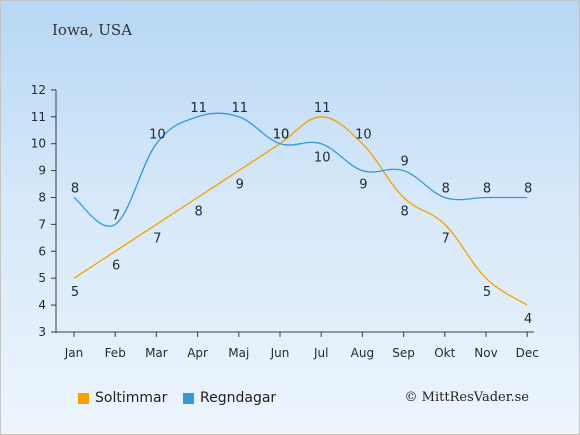 Image resolution: width=580 pixels, height=435 pixels. Describe the element at coordinates (42, 305) in the screenshot. I see `y-tick-label: 4` at that location.